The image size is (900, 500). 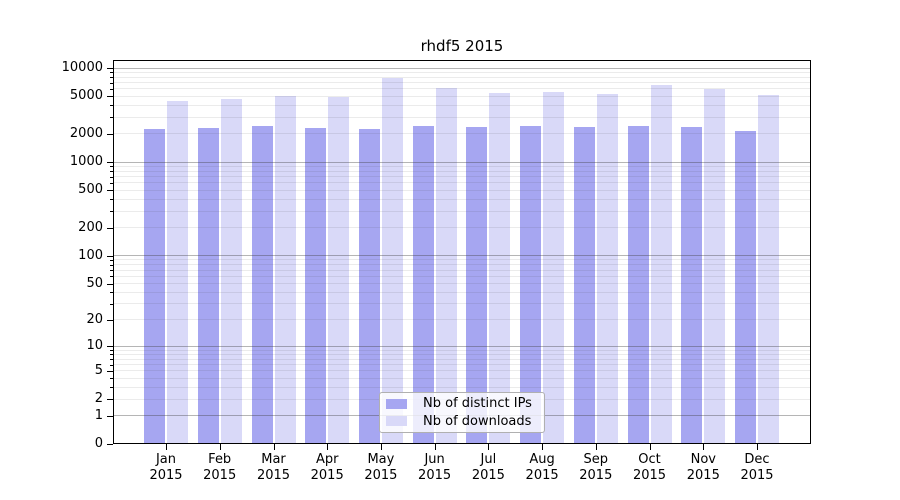 What do you see at coordinates (94, 319) in the screenshot?
I see `y-tick-label: 20` at bounding box center [94, 319].